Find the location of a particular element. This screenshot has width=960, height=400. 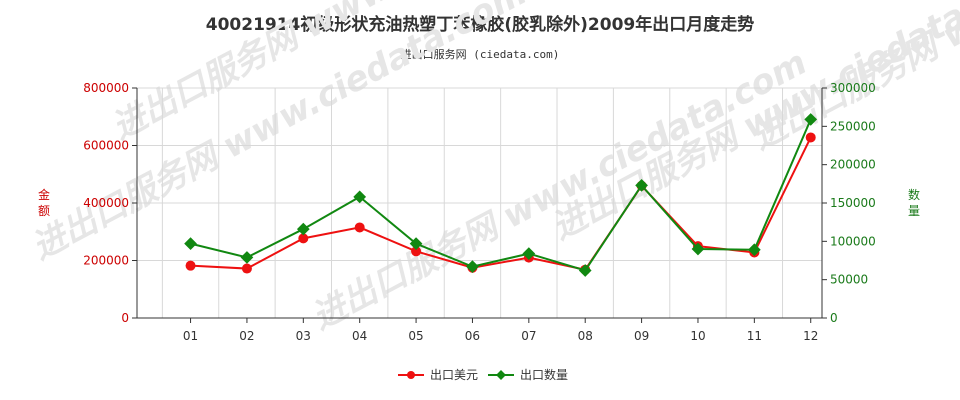

x-tick-label: 02 is located at coordinates (246, 336).